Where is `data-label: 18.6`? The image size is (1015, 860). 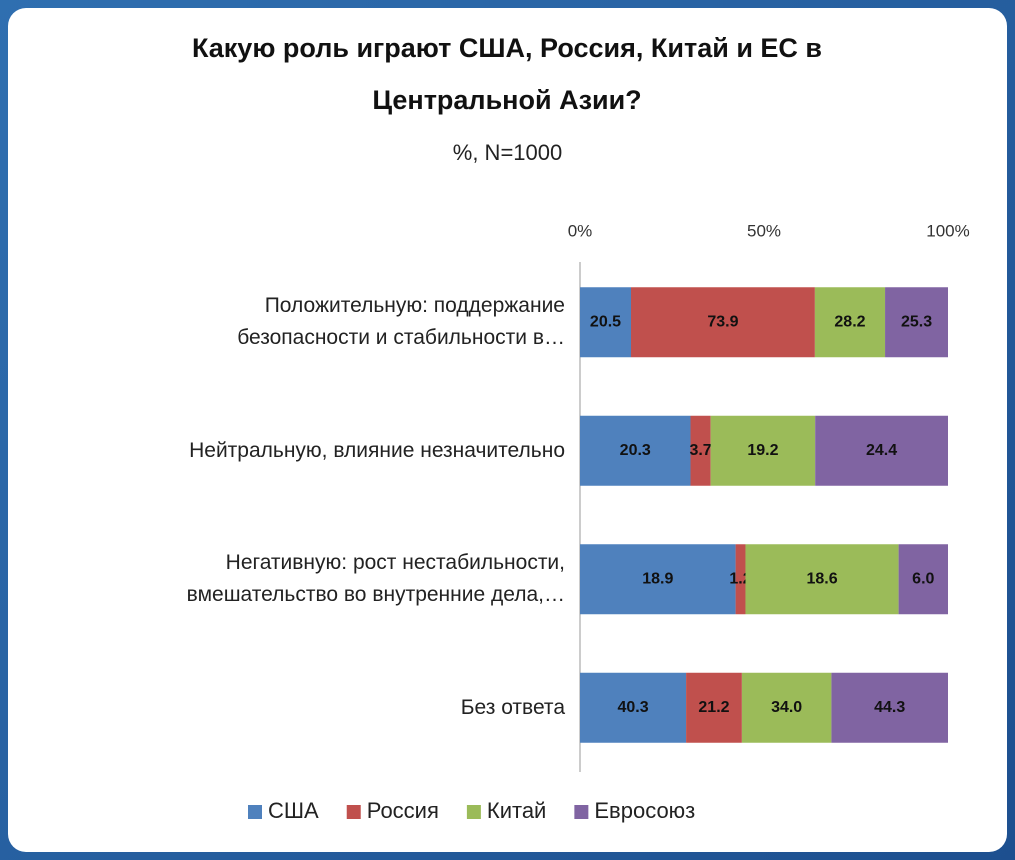
data-label: 18.6 is located at coordinates (821, 578).